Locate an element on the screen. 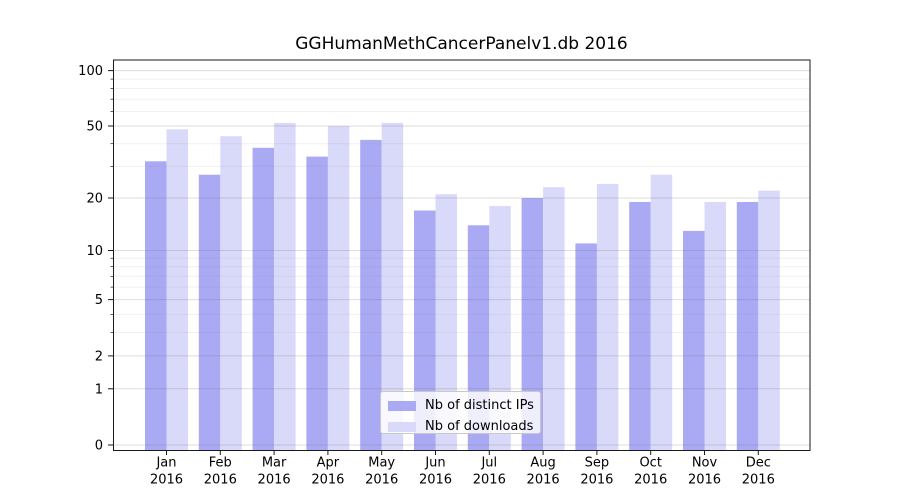 The width and height of the screenshot is (900, 500). bar-nb-of-distinct-ips-apr is located at coordinates (317, 303).